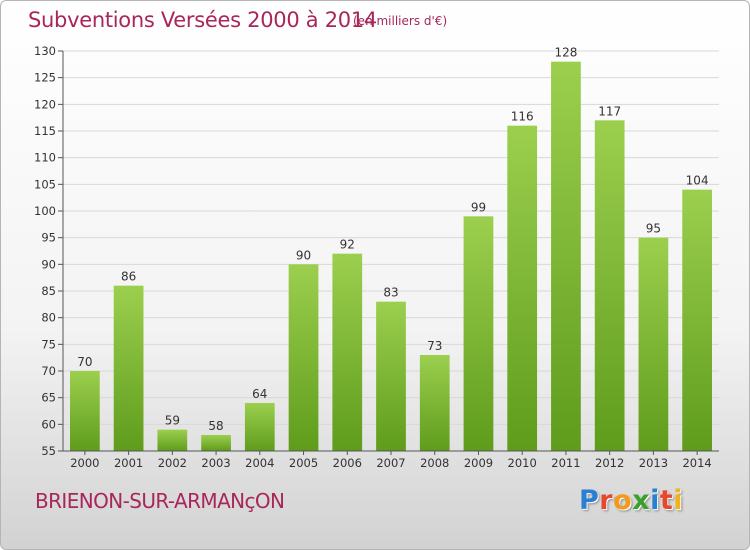  Describe the element at coordinates (390, 463) in the screenshot. I see `x-tick-label-2007: 2007` at that location.